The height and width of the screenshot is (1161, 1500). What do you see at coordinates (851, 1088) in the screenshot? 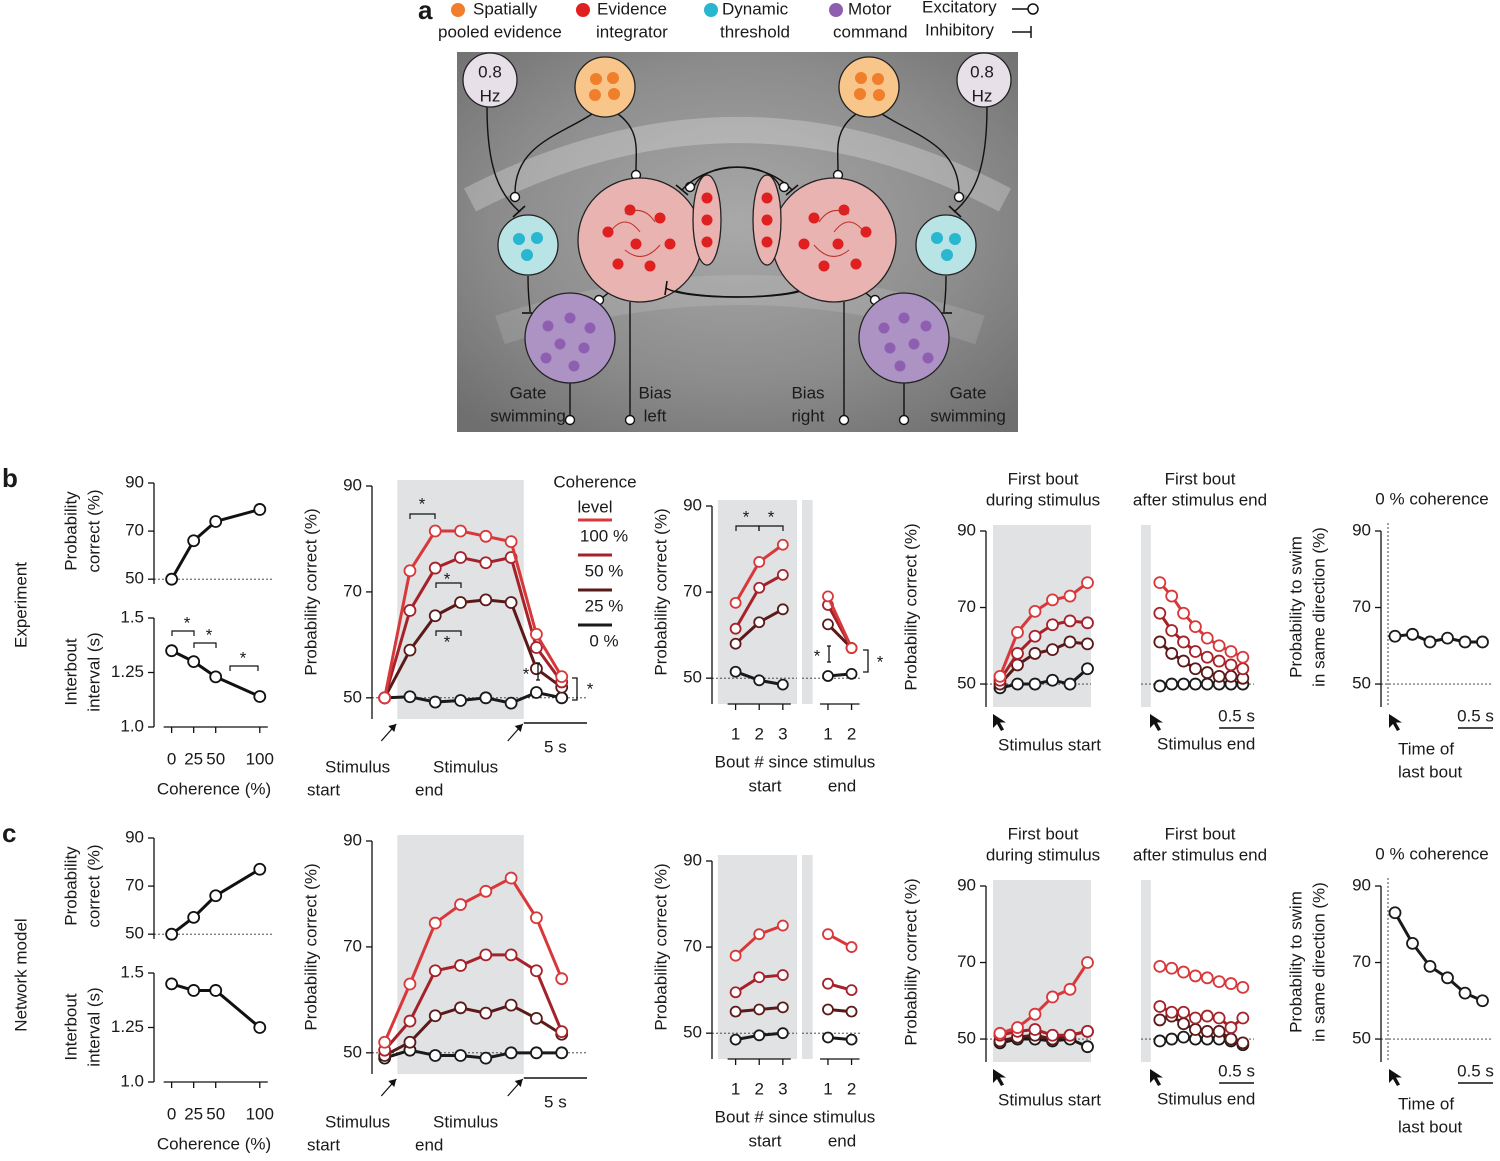
I see `x-tick-label: 2` at bounding box center [851, 1088].